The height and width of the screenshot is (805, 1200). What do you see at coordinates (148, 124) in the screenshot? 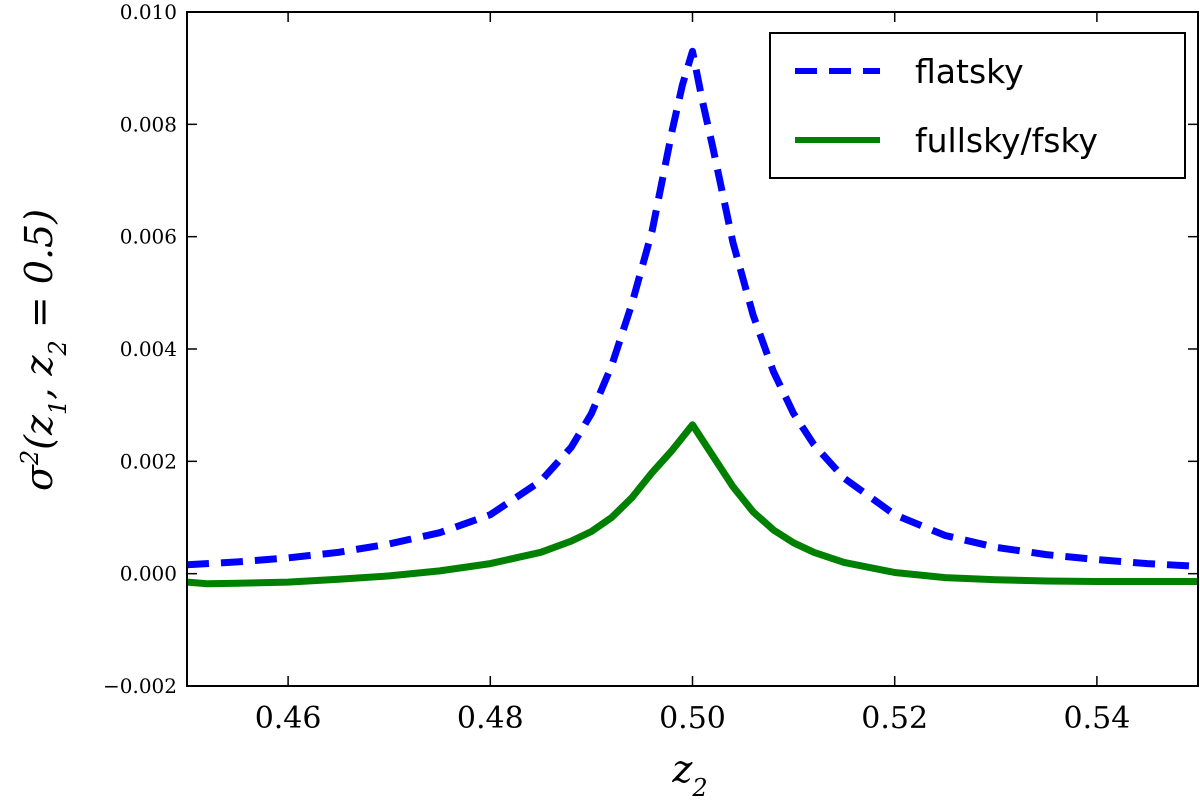
I see `y-tick-label: 0.008` at bounding box center [148, 124].